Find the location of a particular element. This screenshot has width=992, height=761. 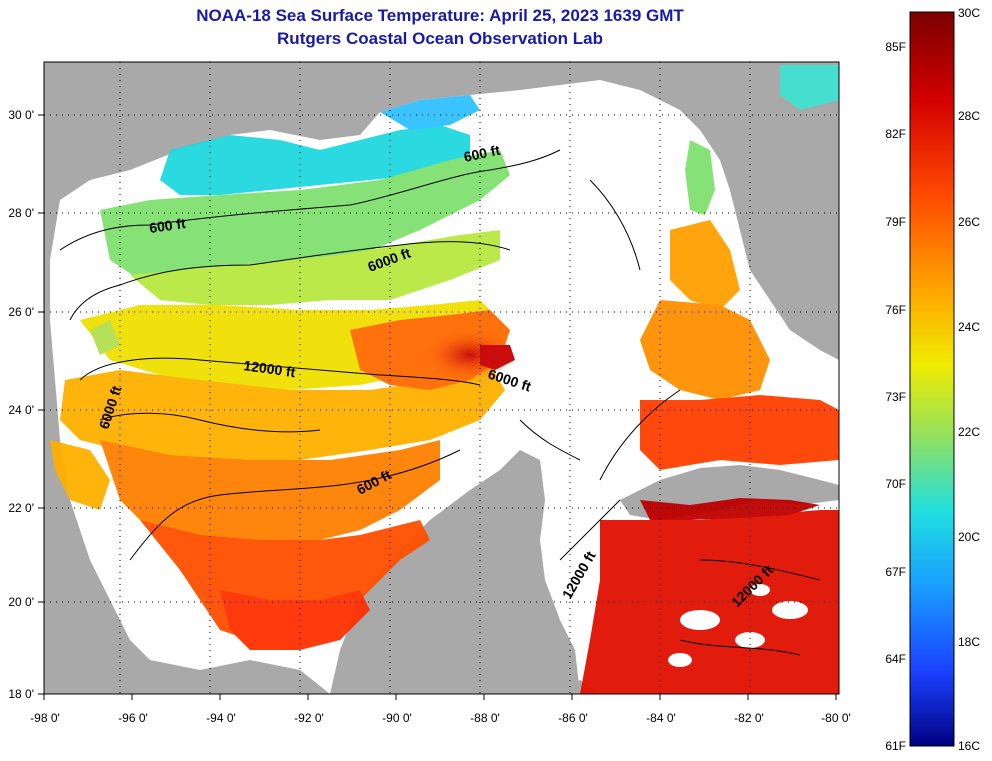

lat-label: 22 0' is located at coordinates (21, 508).